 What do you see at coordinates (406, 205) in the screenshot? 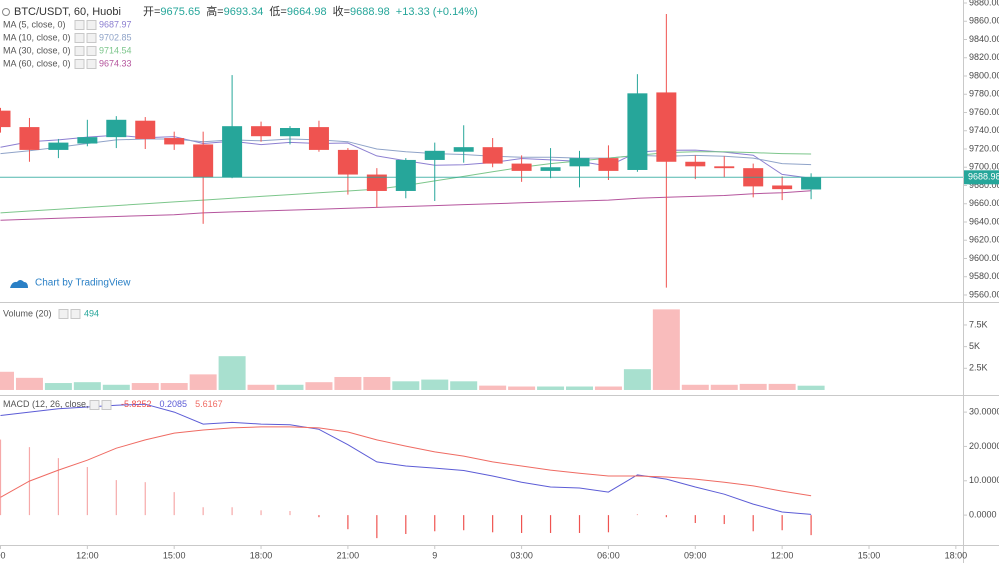
I see `moving-average-line` at bounding box center [406, 205].